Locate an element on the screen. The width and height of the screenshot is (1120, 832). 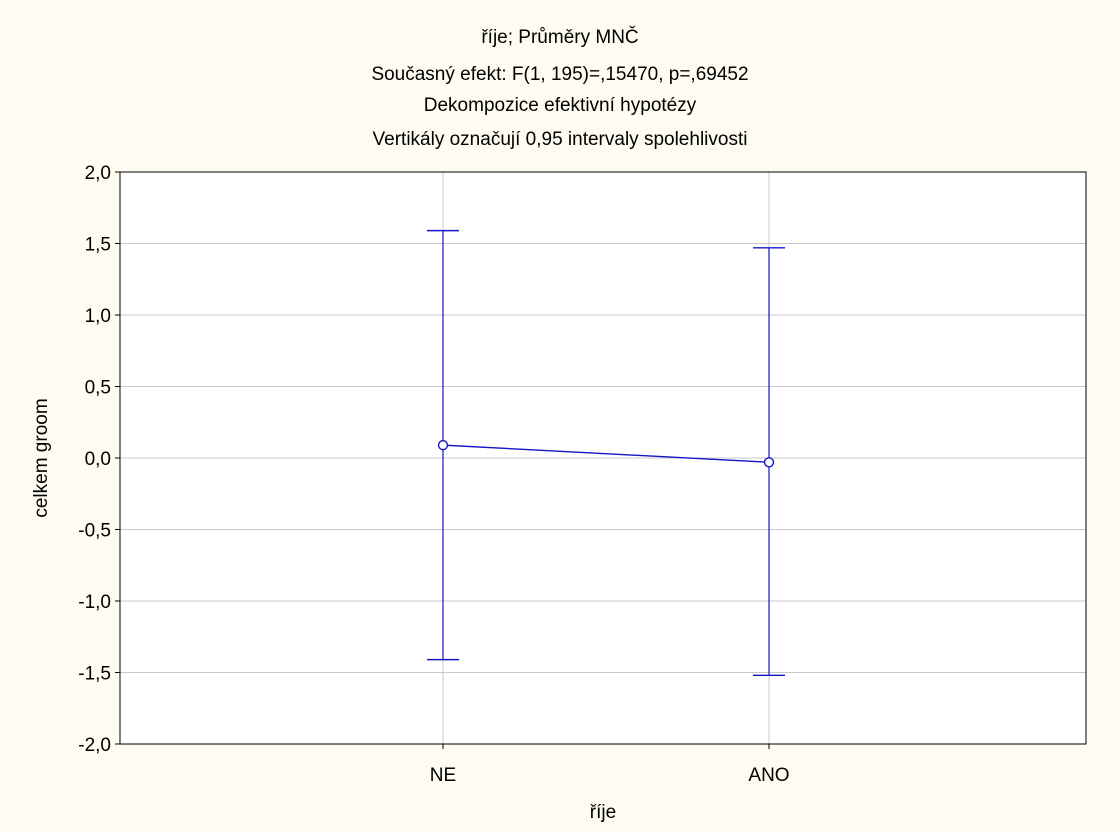
y-tick-label: 0,0 is located at coordinates (98, 459).